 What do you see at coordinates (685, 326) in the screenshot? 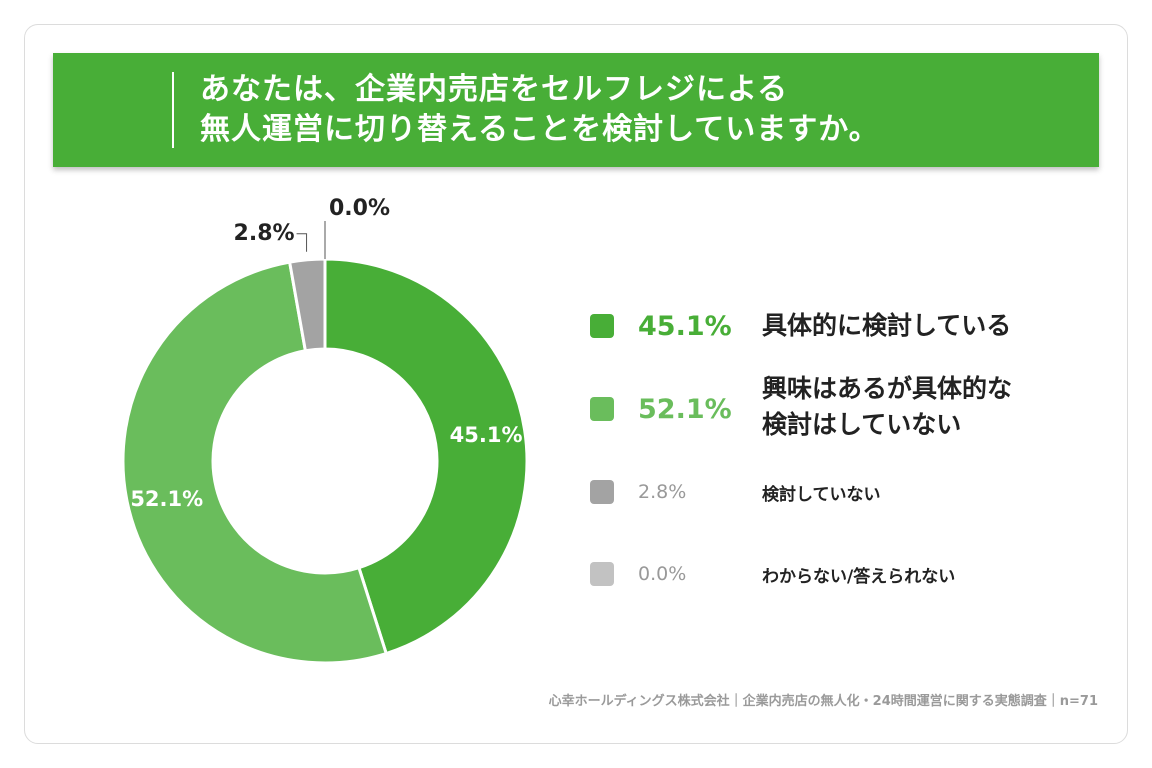
I see `legend-pct-1: 45.1%` at bounding box center [685, 326].